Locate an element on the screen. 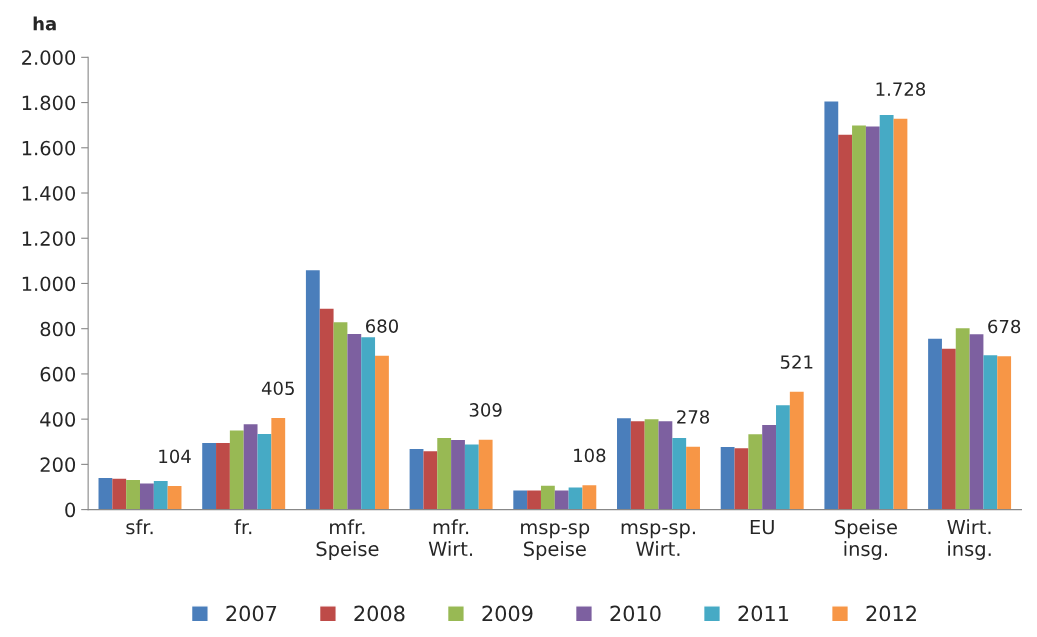 This screenshot has height=637, width=1037. x-tick-label: fr. is located at coordinates (243, 527).